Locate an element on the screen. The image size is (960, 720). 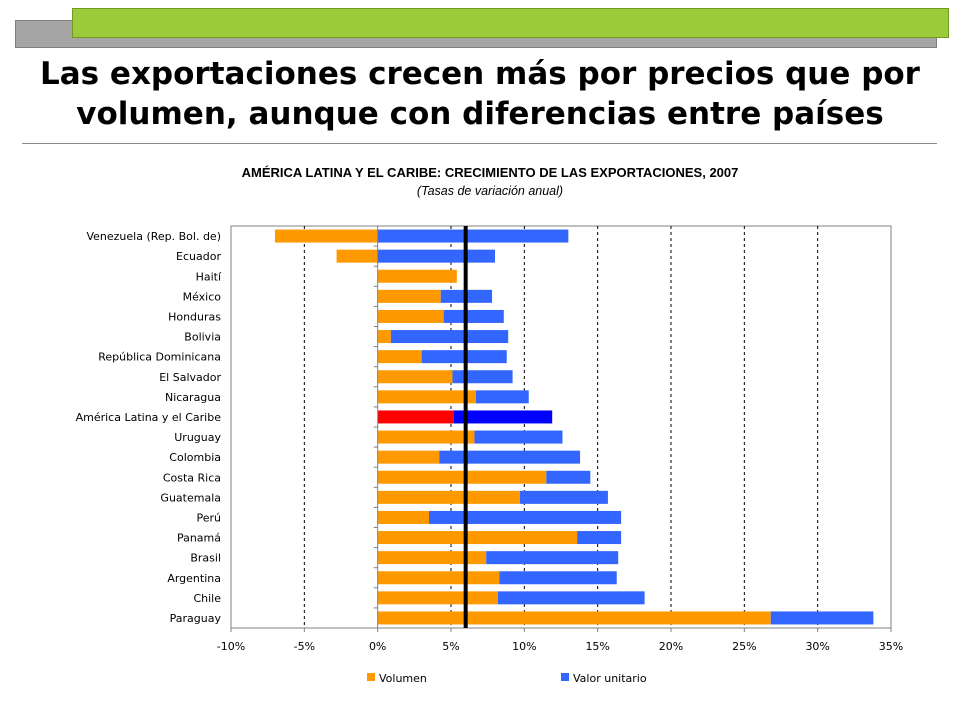
x-tick-label: -5% is located at coordinates (304, 646).